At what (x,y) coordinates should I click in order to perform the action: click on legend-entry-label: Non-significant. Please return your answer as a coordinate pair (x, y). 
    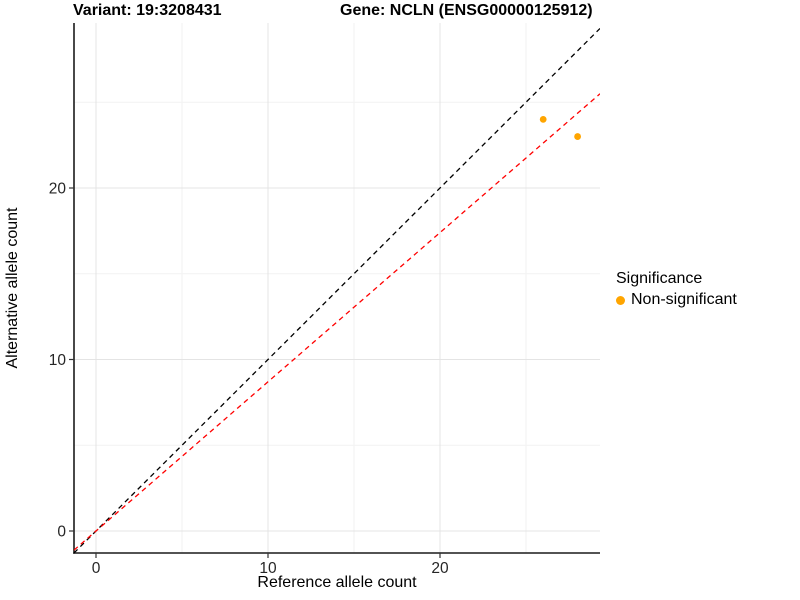
    Looking at the image, I should click on (684, 299).